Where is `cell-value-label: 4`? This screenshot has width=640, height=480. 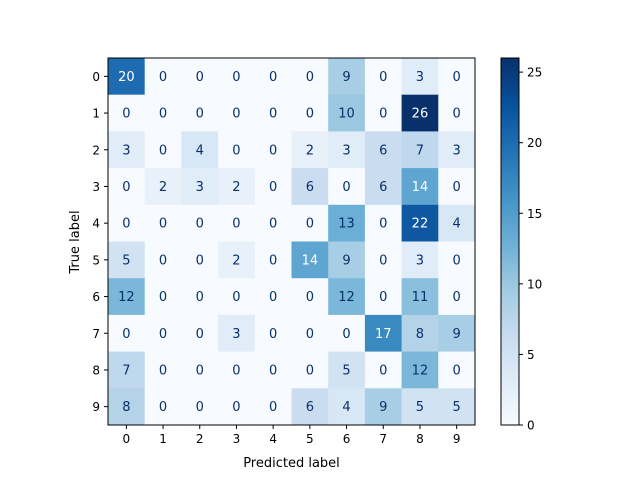
cell-value-label: 4 is located at coordinates (346, 407).